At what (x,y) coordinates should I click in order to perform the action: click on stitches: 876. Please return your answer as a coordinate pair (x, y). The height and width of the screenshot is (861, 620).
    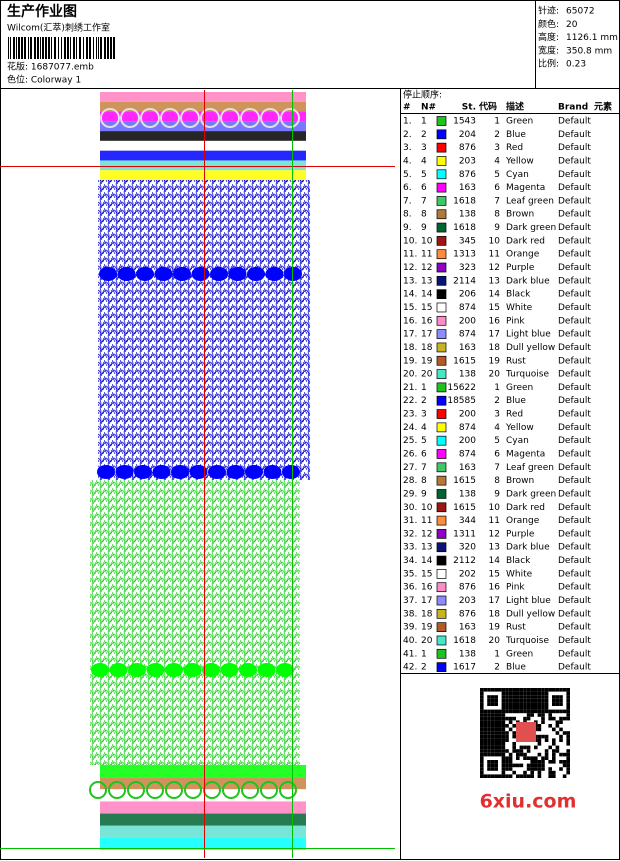
    Looking at the image, I should click on (467, 175).